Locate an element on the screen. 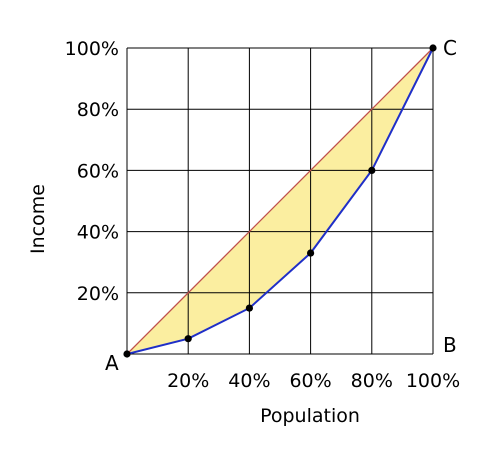 The width and height of the screenshot is (478, 454). x-tick-label: 40% is located at coordinates (249, 381).